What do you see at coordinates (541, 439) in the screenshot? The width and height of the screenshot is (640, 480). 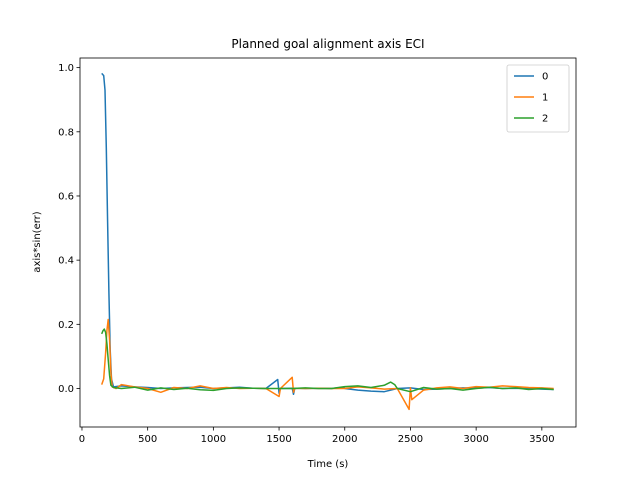 I see `x-tick-label: 3500` at bounding box center [541, 439].